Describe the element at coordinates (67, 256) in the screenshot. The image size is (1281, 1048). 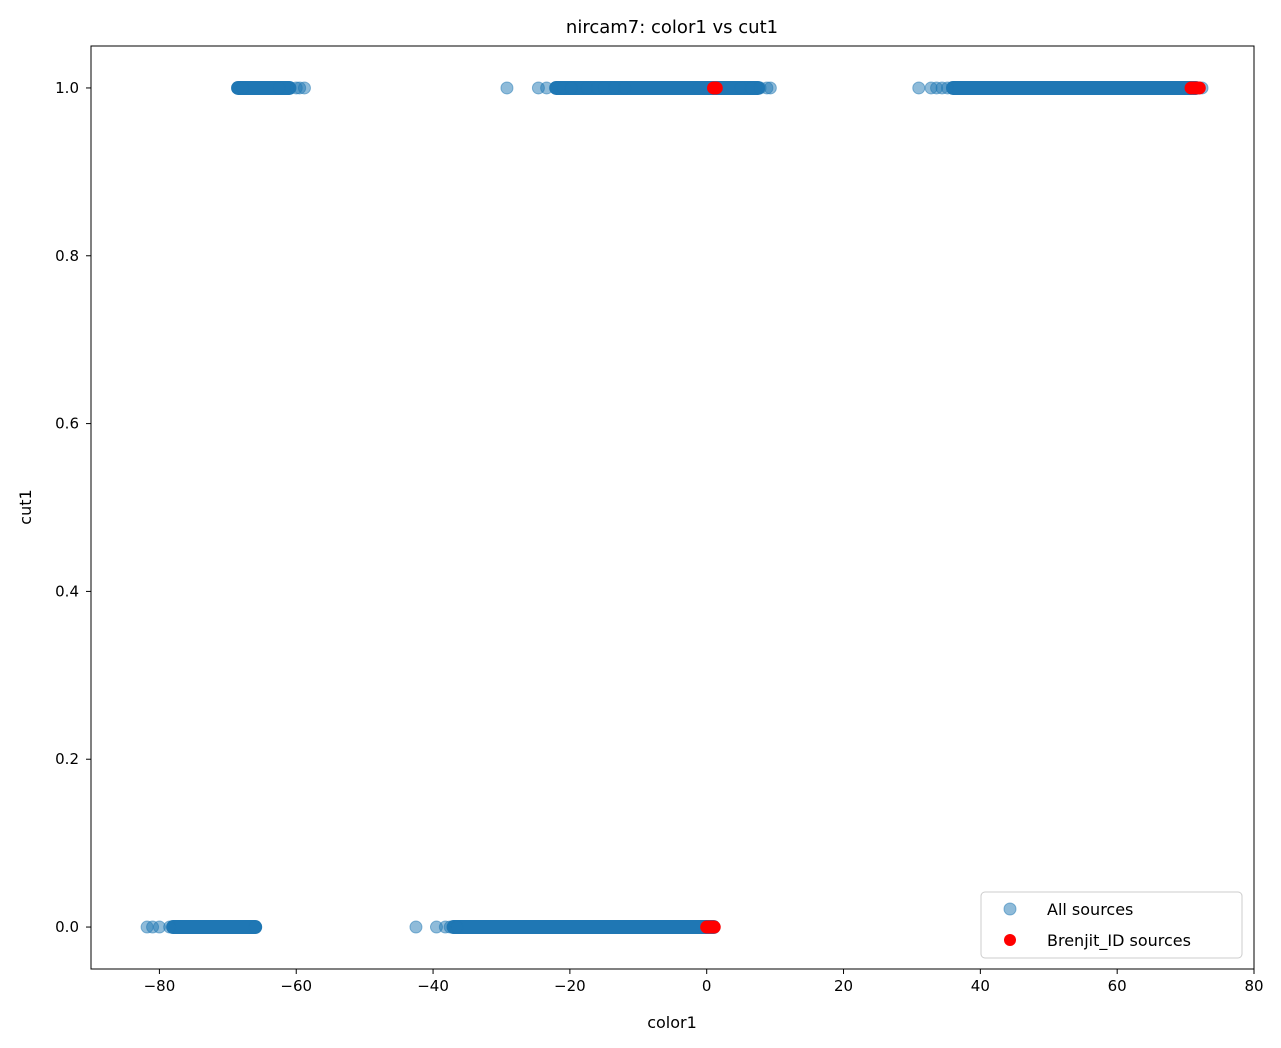
I see `y-tick-label: 0.8` at that location.